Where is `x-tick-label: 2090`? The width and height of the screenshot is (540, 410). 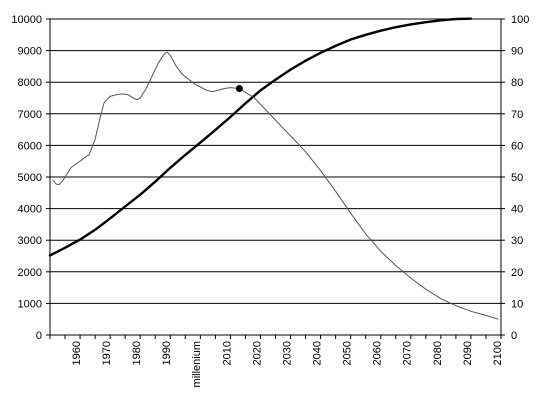 x-tick-label: 2090 is located at coordinates (468, 353).